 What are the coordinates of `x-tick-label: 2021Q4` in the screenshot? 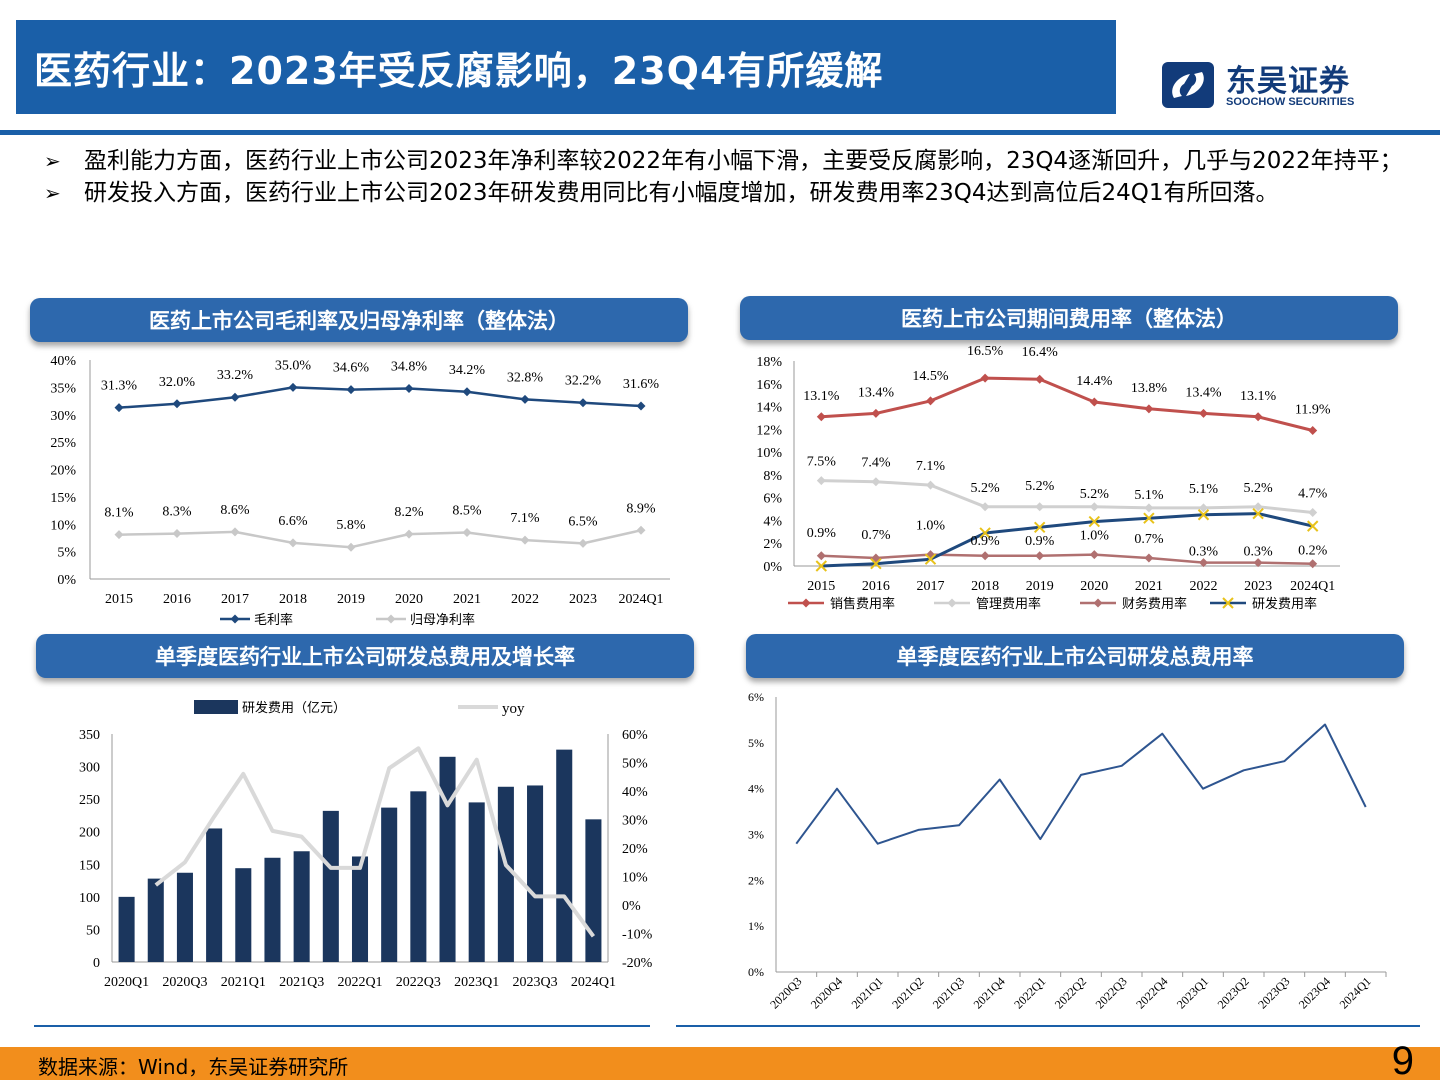 It's located at (989, 992).